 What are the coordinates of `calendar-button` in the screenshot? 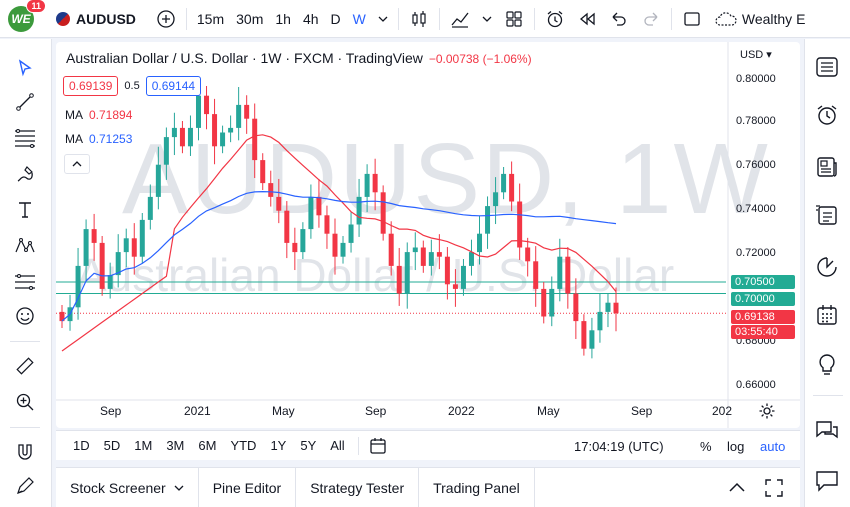 It's located at (827, 215).